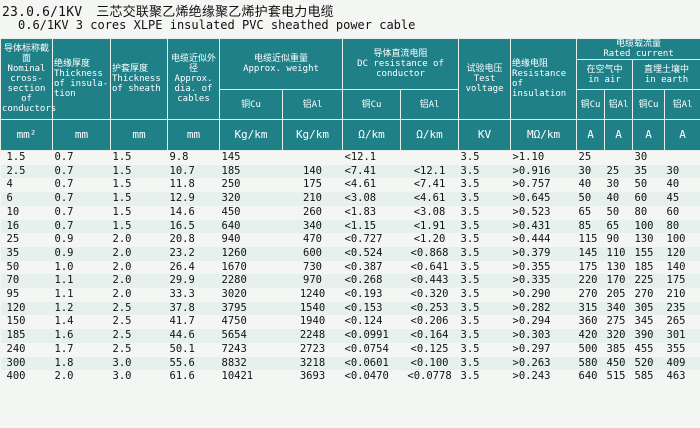 Image resolution: width=700 pixels, height=428 pixels. What do you see at coordinates (363, 239) in the screenshot?
I see `table-cell: <0.727` at bounding box center [363, 239].